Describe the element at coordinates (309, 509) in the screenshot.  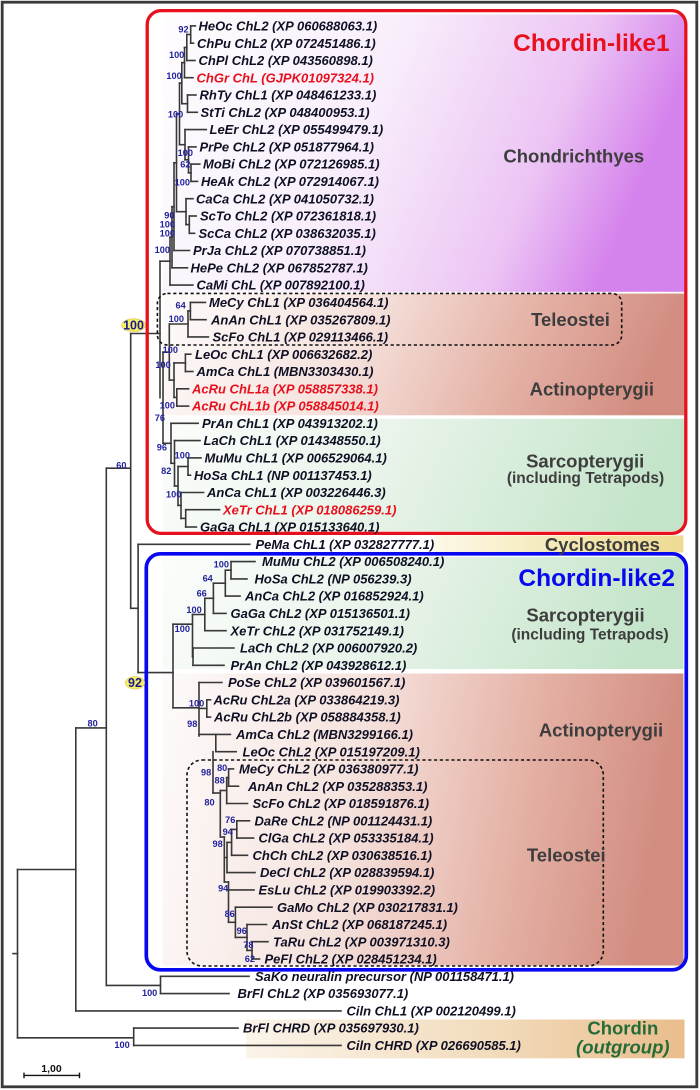
I see `svg-text: XeTr ChL1 (XP 018086259.1)` at that location.